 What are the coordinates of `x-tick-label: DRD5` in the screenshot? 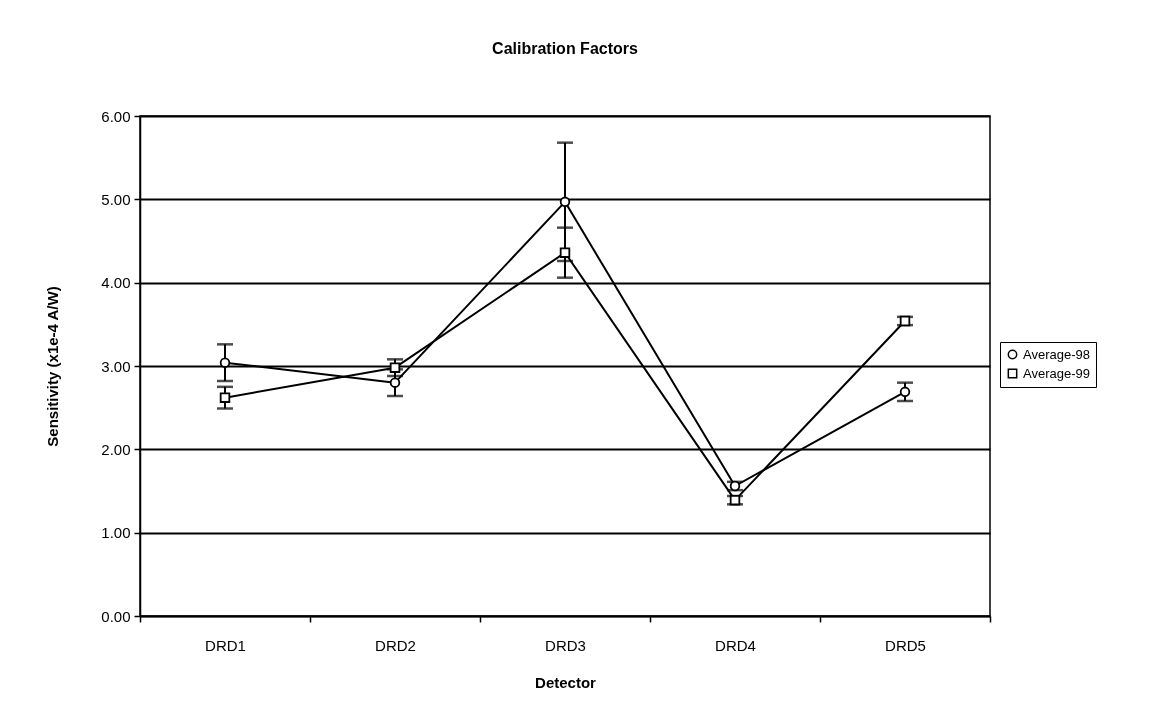 It's located at (905, 645).